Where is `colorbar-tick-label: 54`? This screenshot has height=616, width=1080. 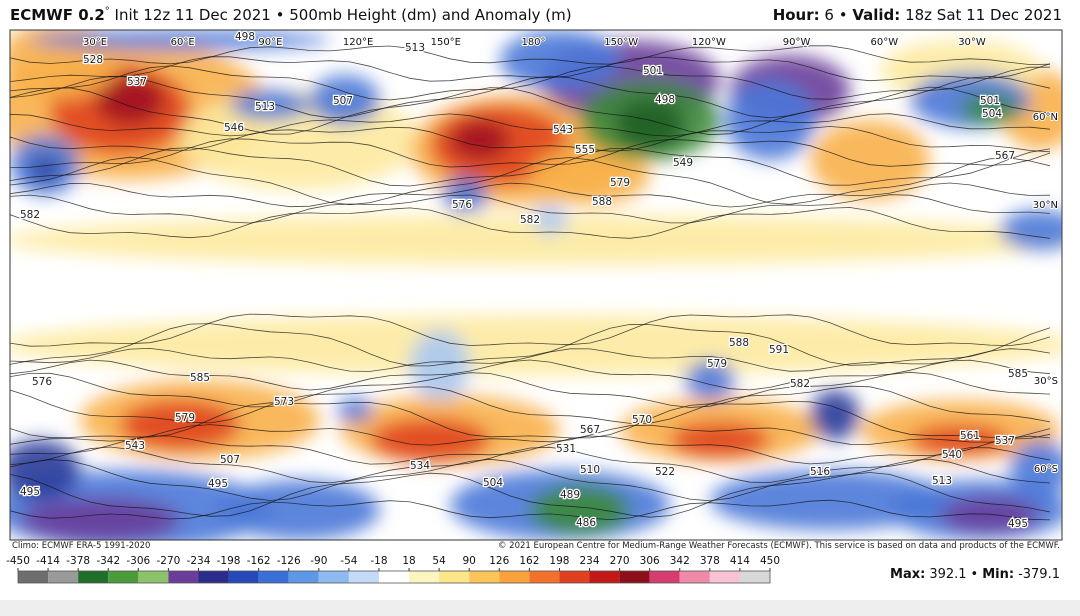 colorbar-tick-label: 54 is located at coordinates (439, 561).